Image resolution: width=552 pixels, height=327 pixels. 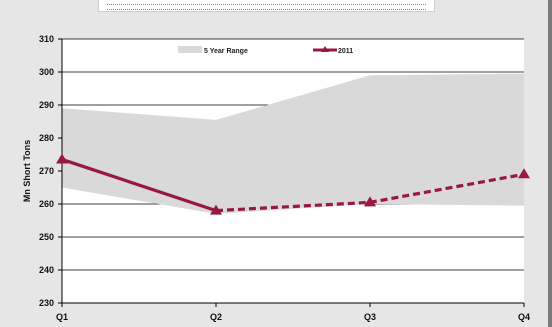 What do you see at coordinates (190, 49) in the screenshot?
I see `legend-swatch-range` at bounding box center [190, 49].